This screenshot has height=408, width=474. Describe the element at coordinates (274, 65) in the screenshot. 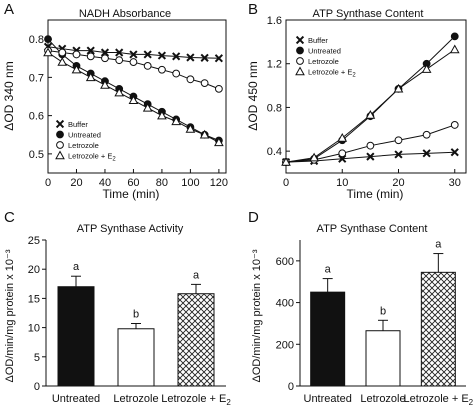

I see `y-tick-label: 1.2` at that location.